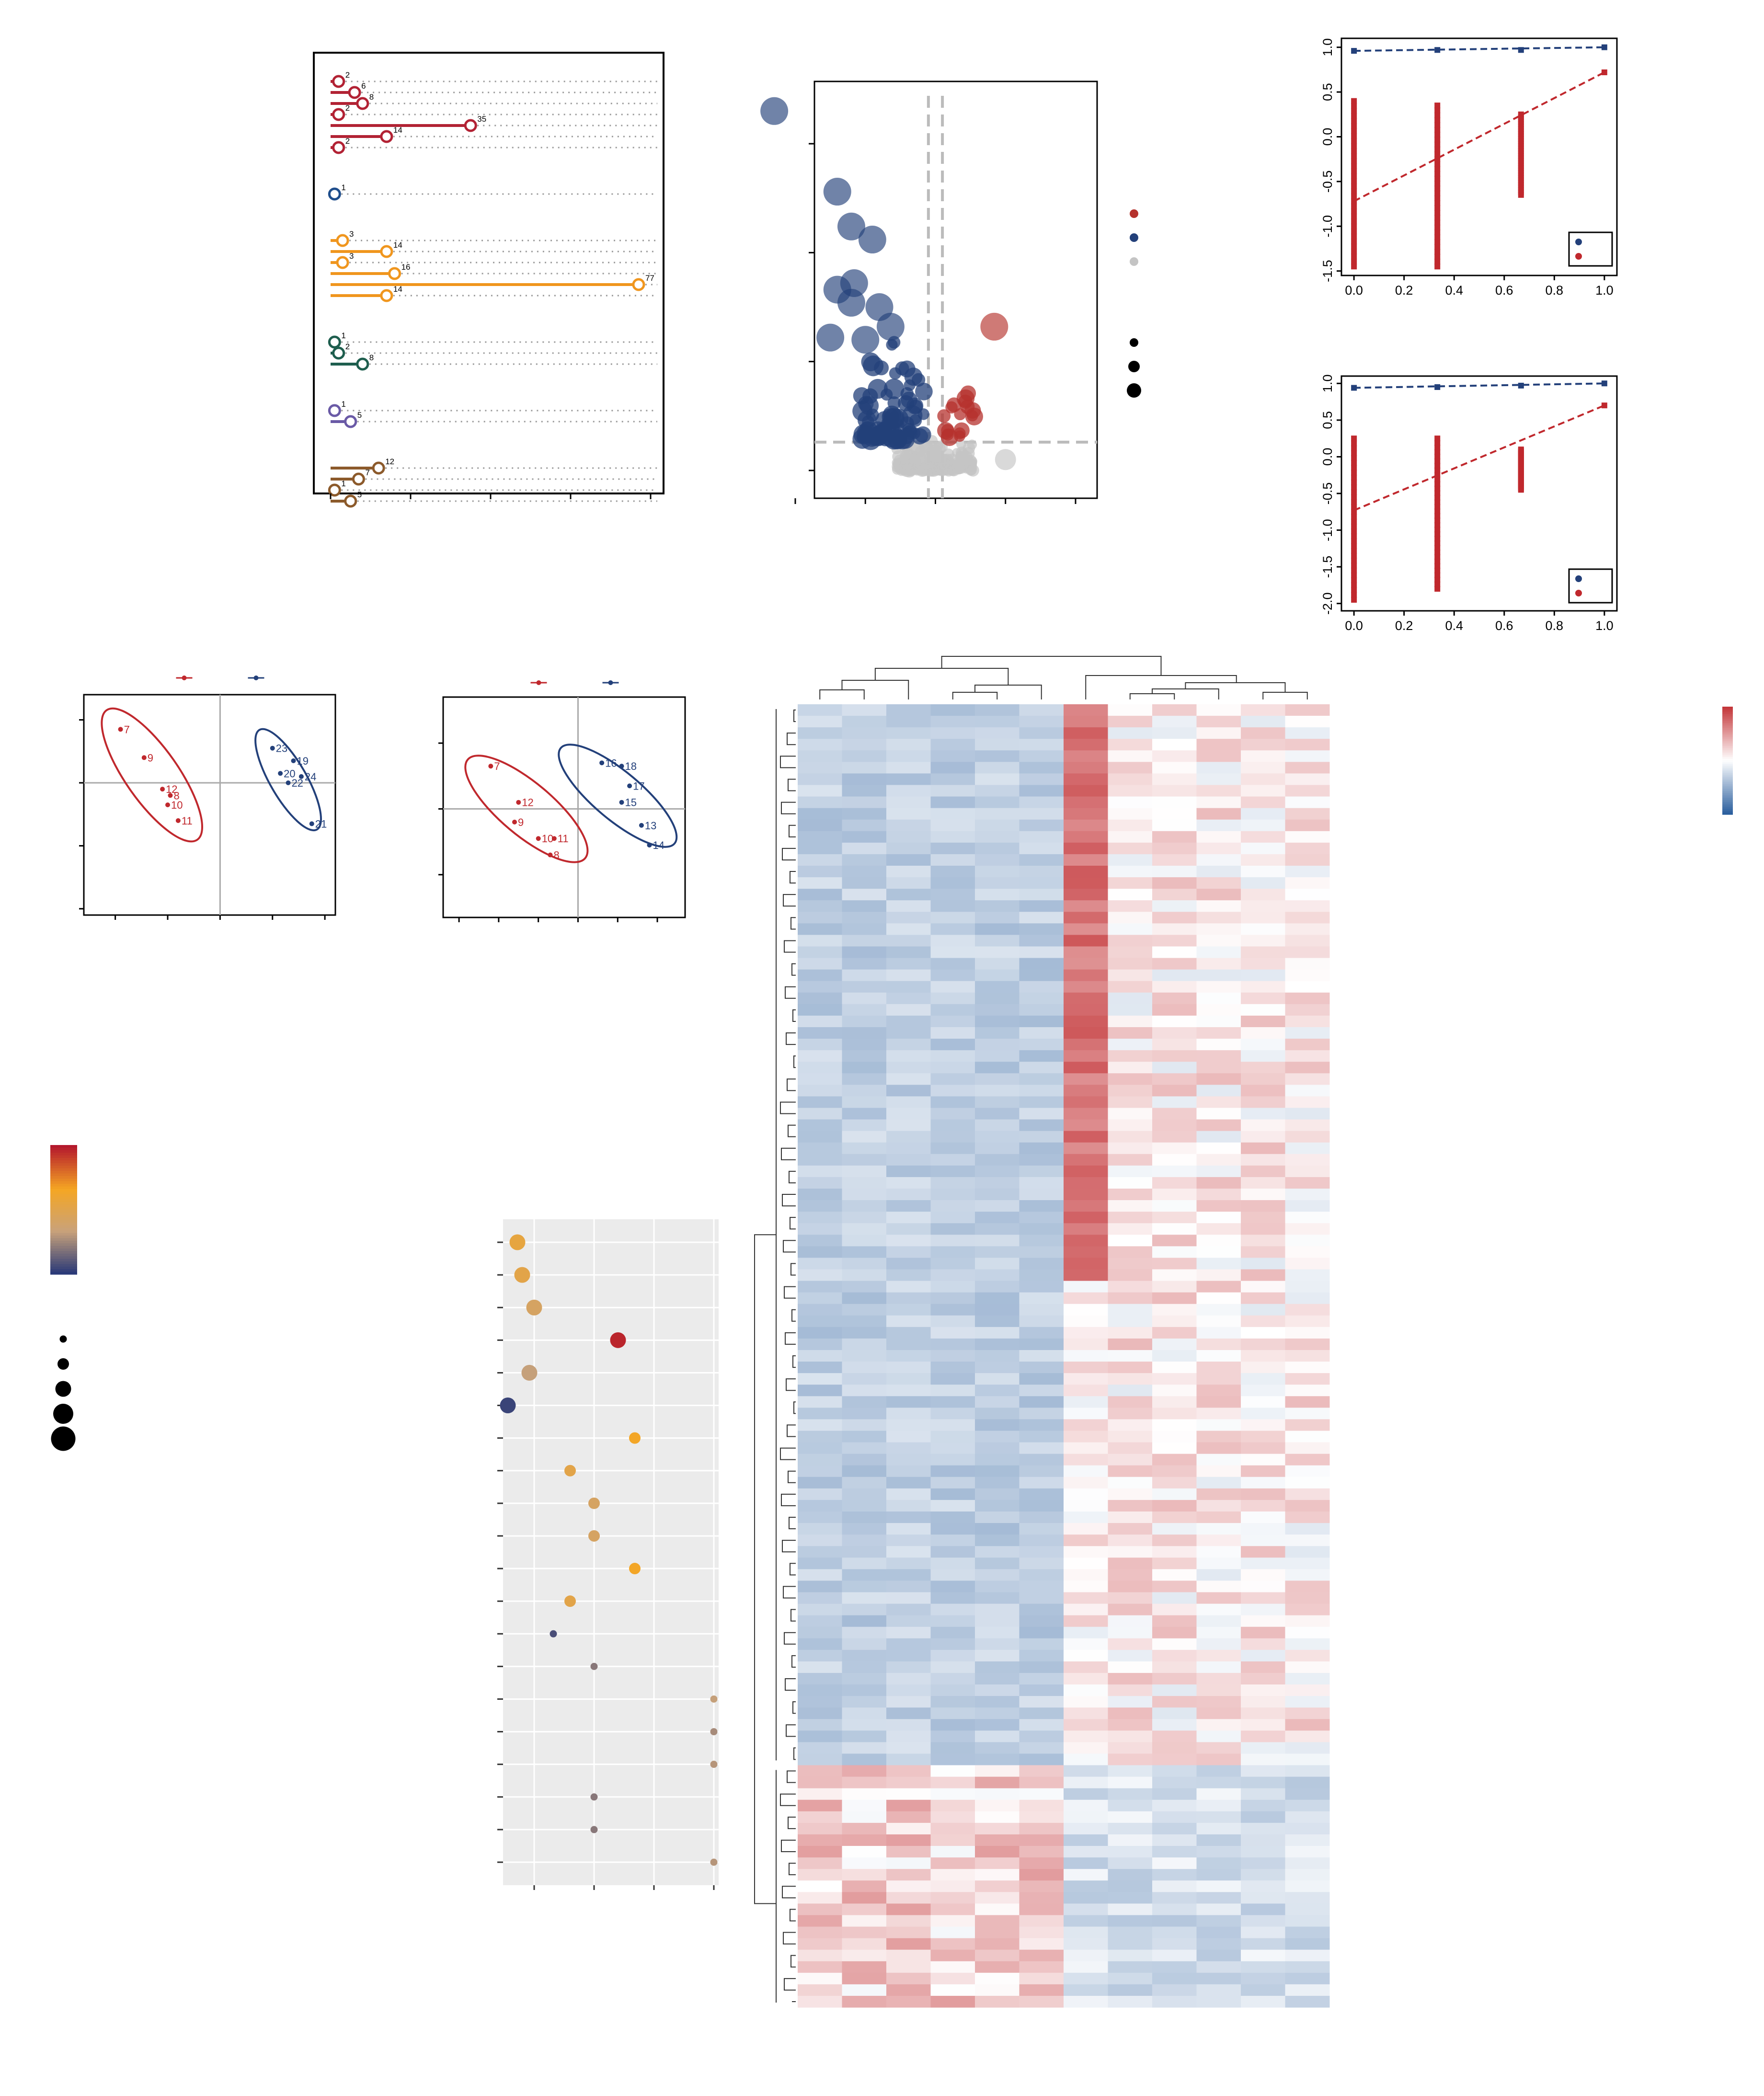 The image size is (1764, 2096). Describe the element at coordinates (64, 1438) in the screenshot. I see `size-legend-marker` at that location.